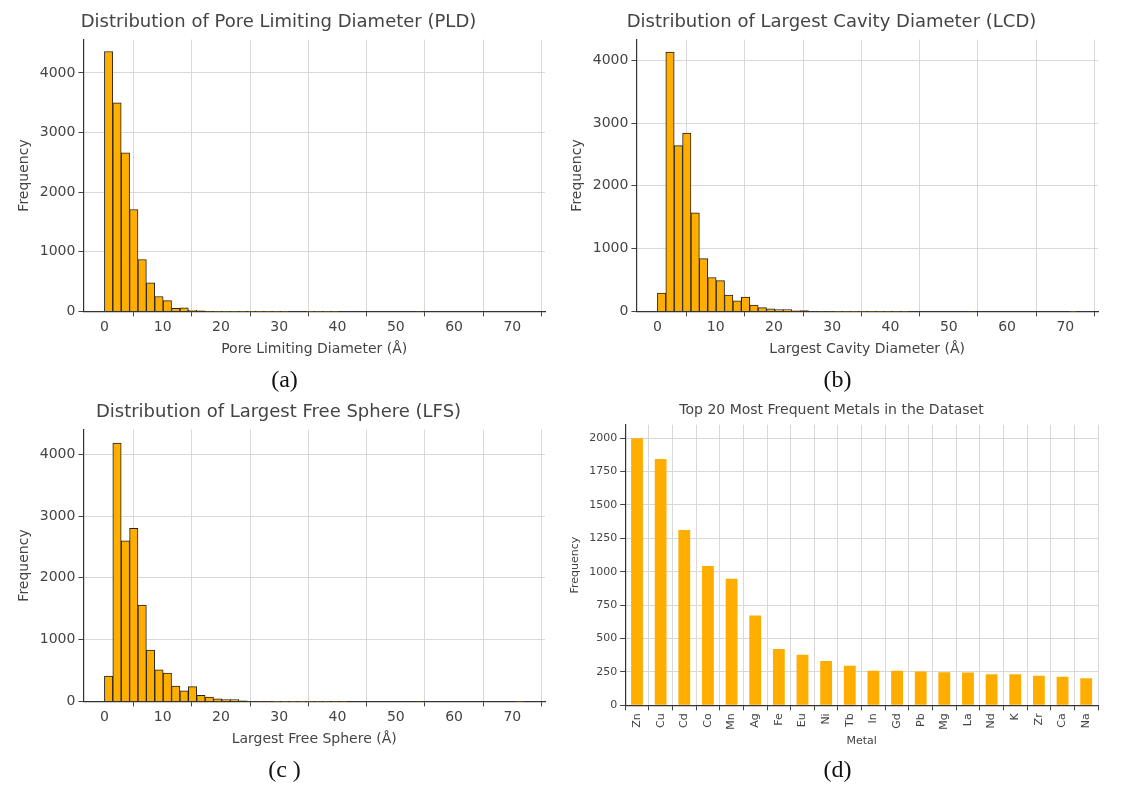 The image size is (1126, 802). I want to click on x-tick-label: In, so click(873, 718).